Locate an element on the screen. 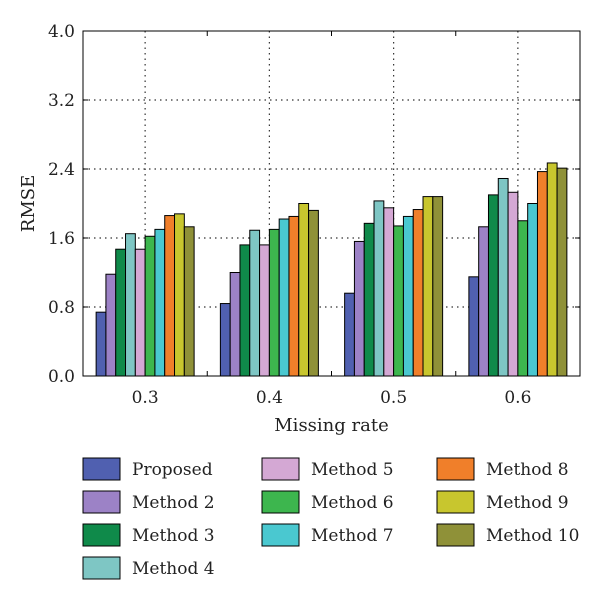  legend-label: Method 3 is located at coordinates (173, 536).